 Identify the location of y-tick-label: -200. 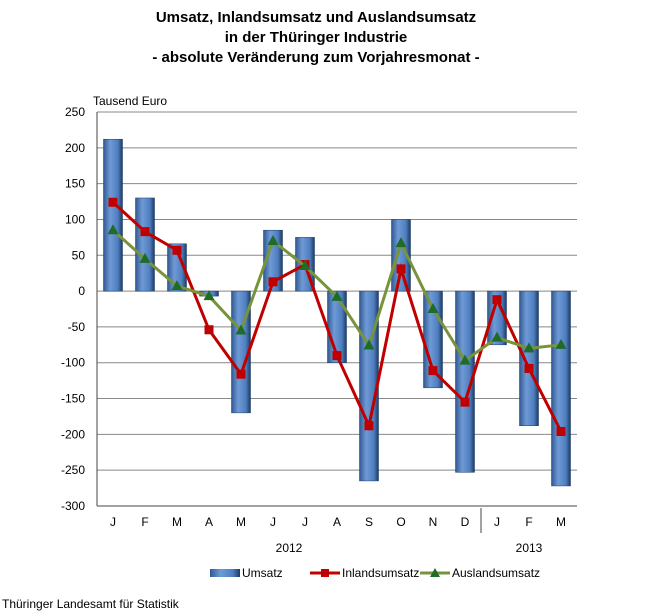
(73, 434).